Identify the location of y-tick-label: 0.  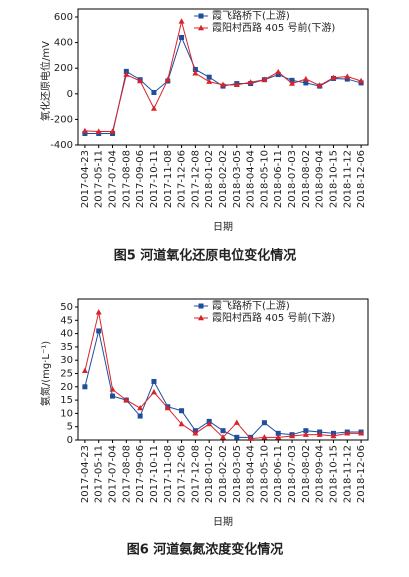
(70, 440).